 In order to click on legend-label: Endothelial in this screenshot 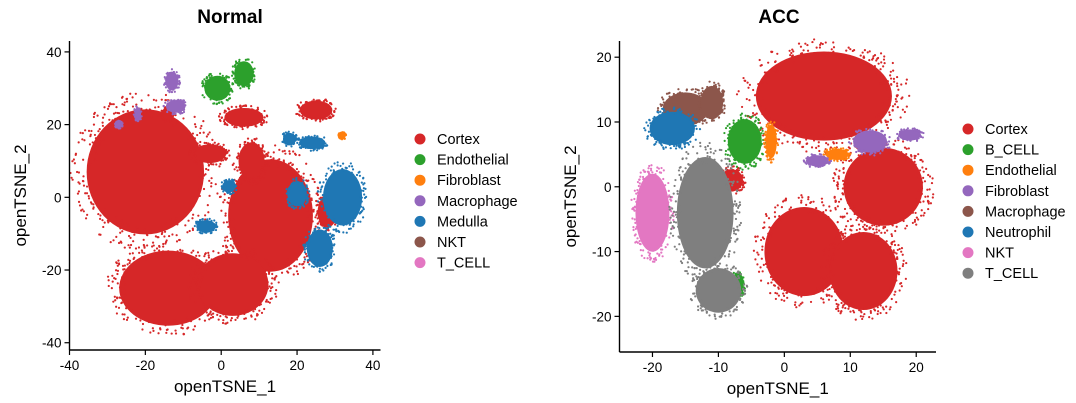, I will do `click(473, 161)`.